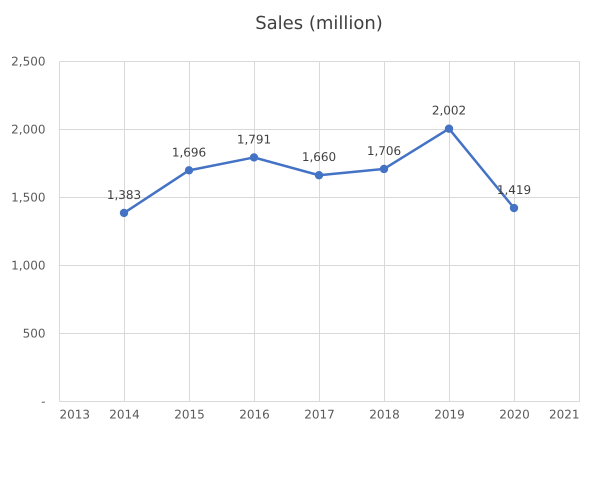 Image resolution: width=613 pixels, height=481 pixels. What do you see at coordinates (319, 157) in the screenshot?
I see `data-label: 1,660` at bounding box center [319, 157].